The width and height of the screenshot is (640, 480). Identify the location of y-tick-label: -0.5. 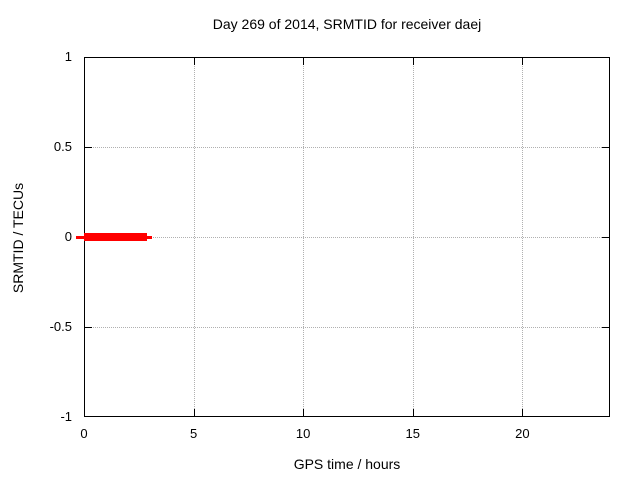
(60, 326).